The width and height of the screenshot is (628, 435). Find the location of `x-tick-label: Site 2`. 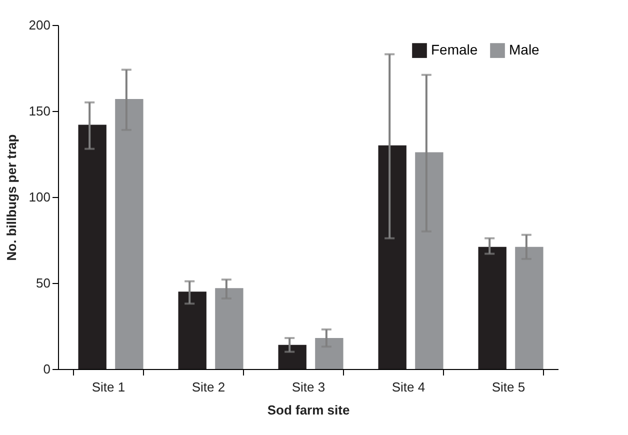

x-tick-label: Site 2 is located at coordinates (209, 387).